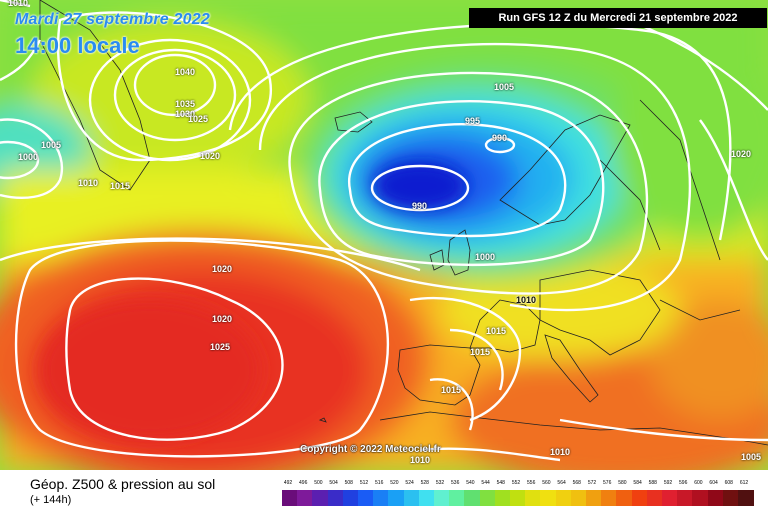 The width and height of the screenshot is (768, 512). Describe the element at coordinates (77, 45) in the screenshot. I see `forecast-time: 14:00 locale` at that location.